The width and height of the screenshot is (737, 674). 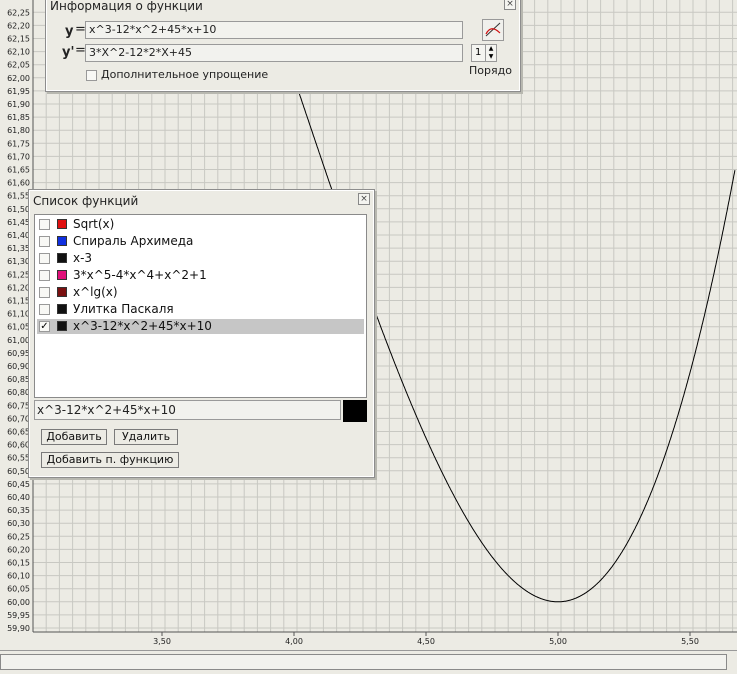 What do you see at coordinates (18, 576) in the screenshot?
I see `y-tick-label: 60,10` at bounding box center [18, 576].